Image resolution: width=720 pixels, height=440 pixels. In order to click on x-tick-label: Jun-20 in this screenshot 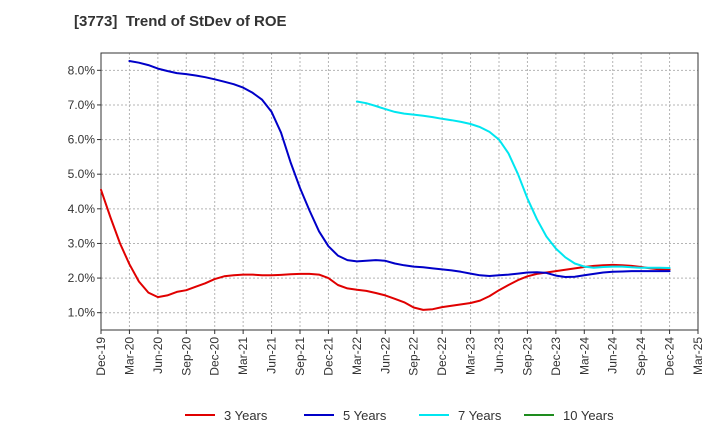, I will do `click(158, 355)`.